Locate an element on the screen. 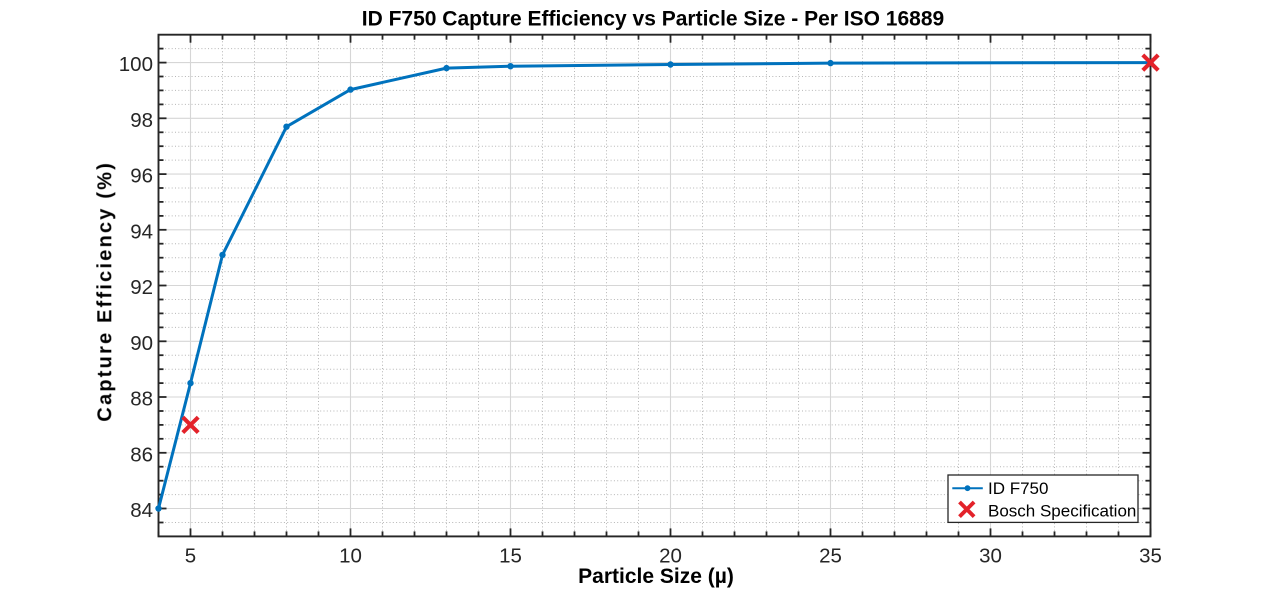 Image resolution: width=1262 pixels, height=600 pixels. svg-text: 100 is located at coordinates (136, 64).